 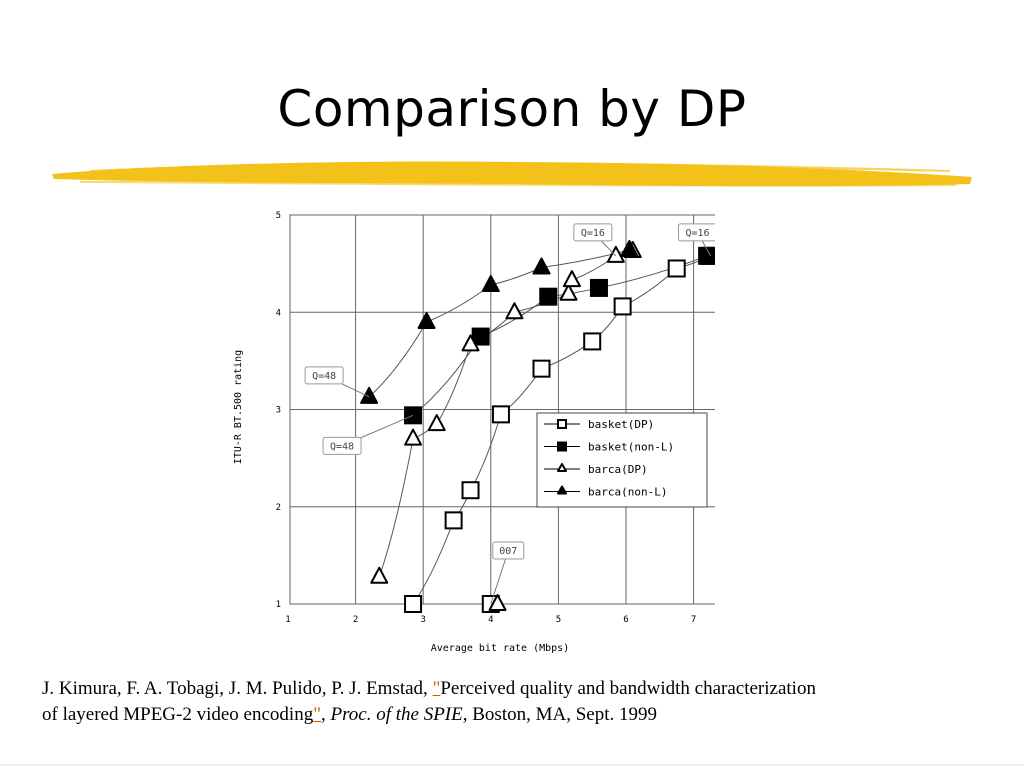 I want to click on y-tick-label: 5, so click(x=278, y=216).